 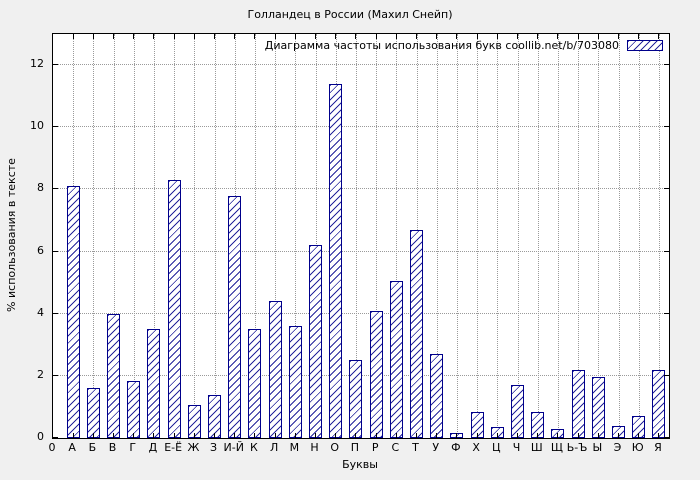 What do you see at coordinates (215, 416) in the screenshot?
I see `bar-З` at bounding box center [215, 416].